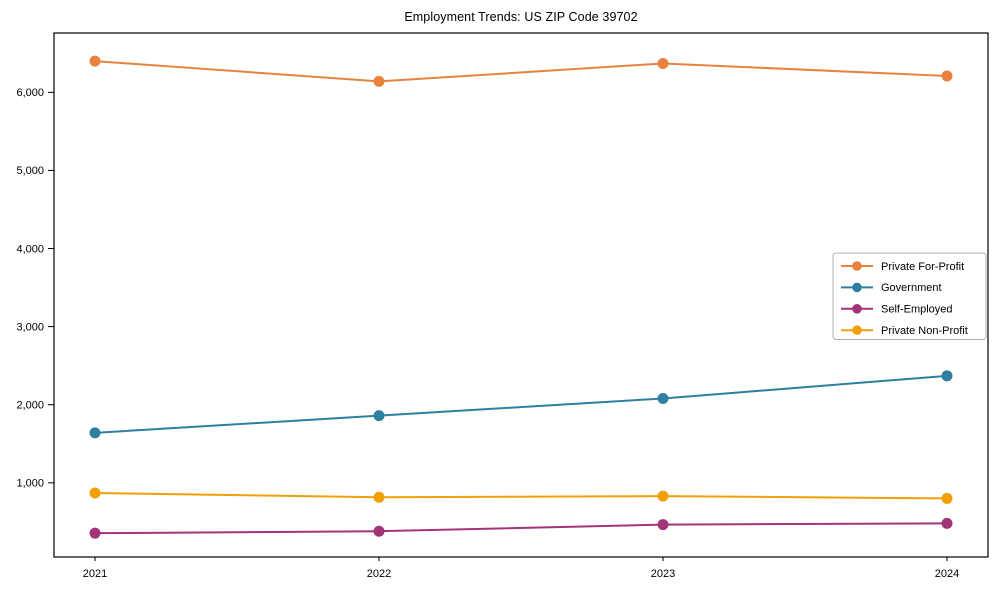 The width and height of the screenshot is (1000, 600). What do you see at coordinates (379, 574) in the screenshot?
I see `x-axis-tick-label: 2022` at bounding box center [379, 574].